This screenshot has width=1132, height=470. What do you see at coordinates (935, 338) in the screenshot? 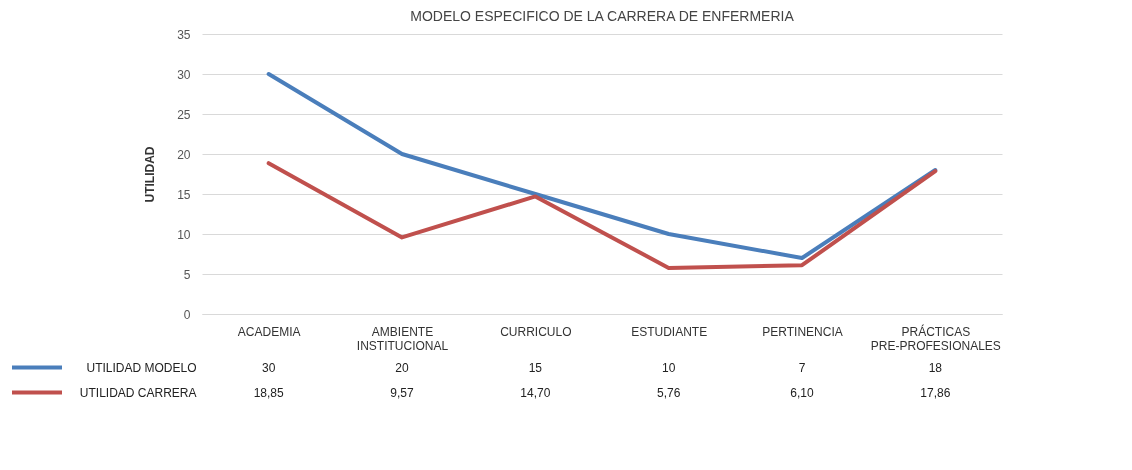
I see `x-tick-label: PRÁCTICAS PRE-PROFESIONALES` at bounding box center [935, 338].